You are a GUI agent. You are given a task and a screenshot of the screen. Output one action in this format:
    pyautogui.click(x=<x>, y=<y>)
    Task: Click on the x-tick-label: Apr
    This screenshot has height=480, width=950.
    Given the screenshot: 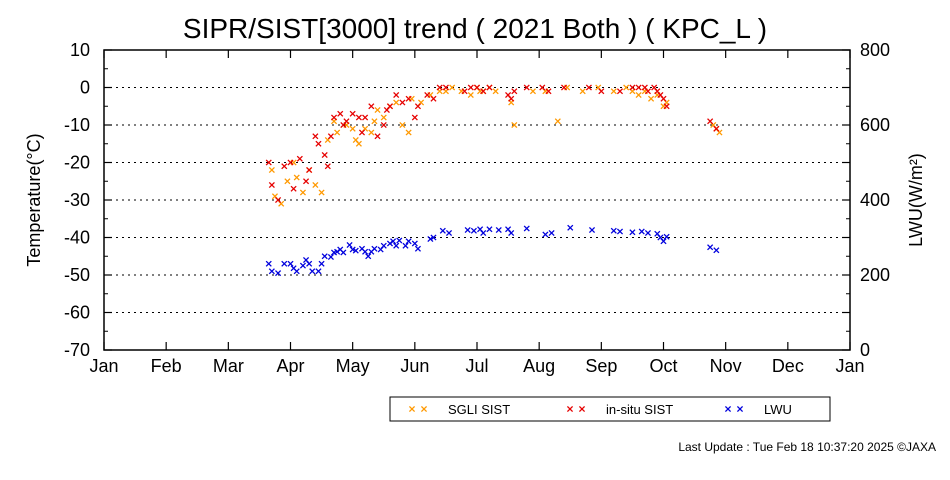 What is the action you would take?
    pyautogui.click(x=290, y=366)
    